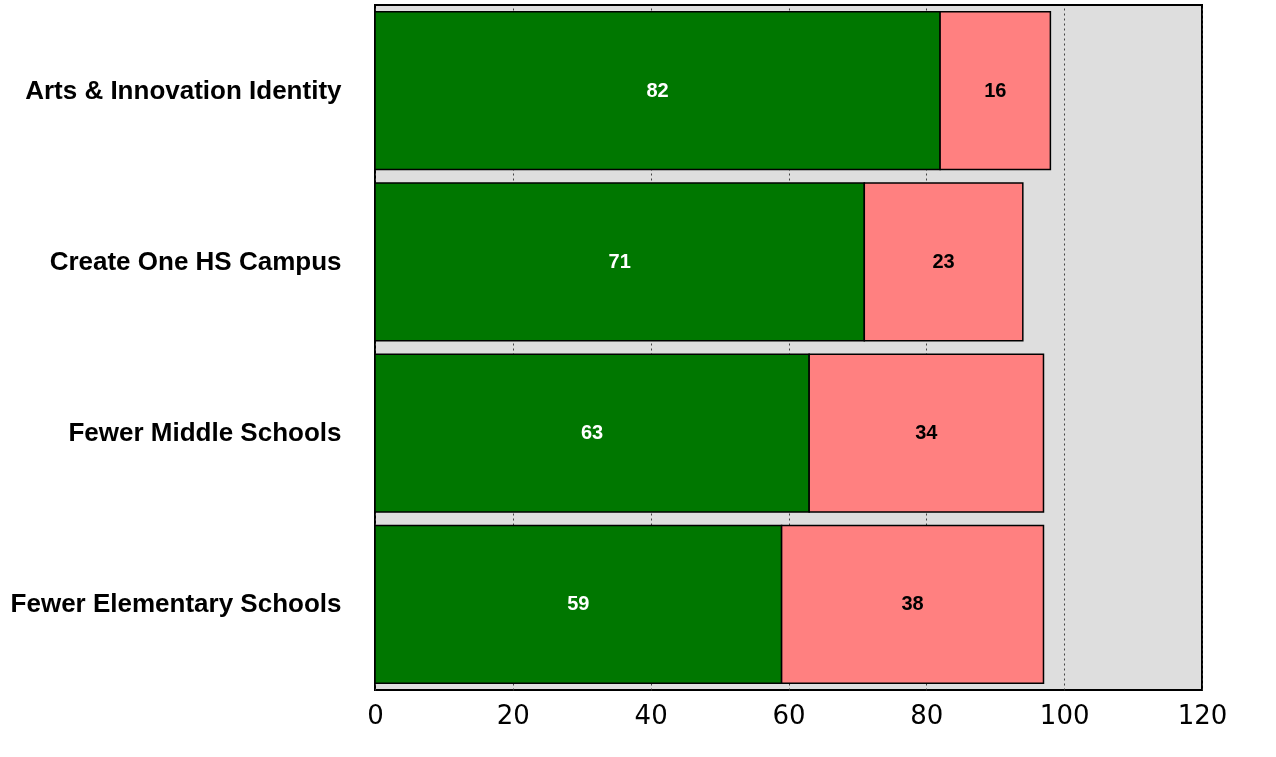 This screenshot has height=757, width=1276. I want to click on data-label: 63, so click(592, 432).